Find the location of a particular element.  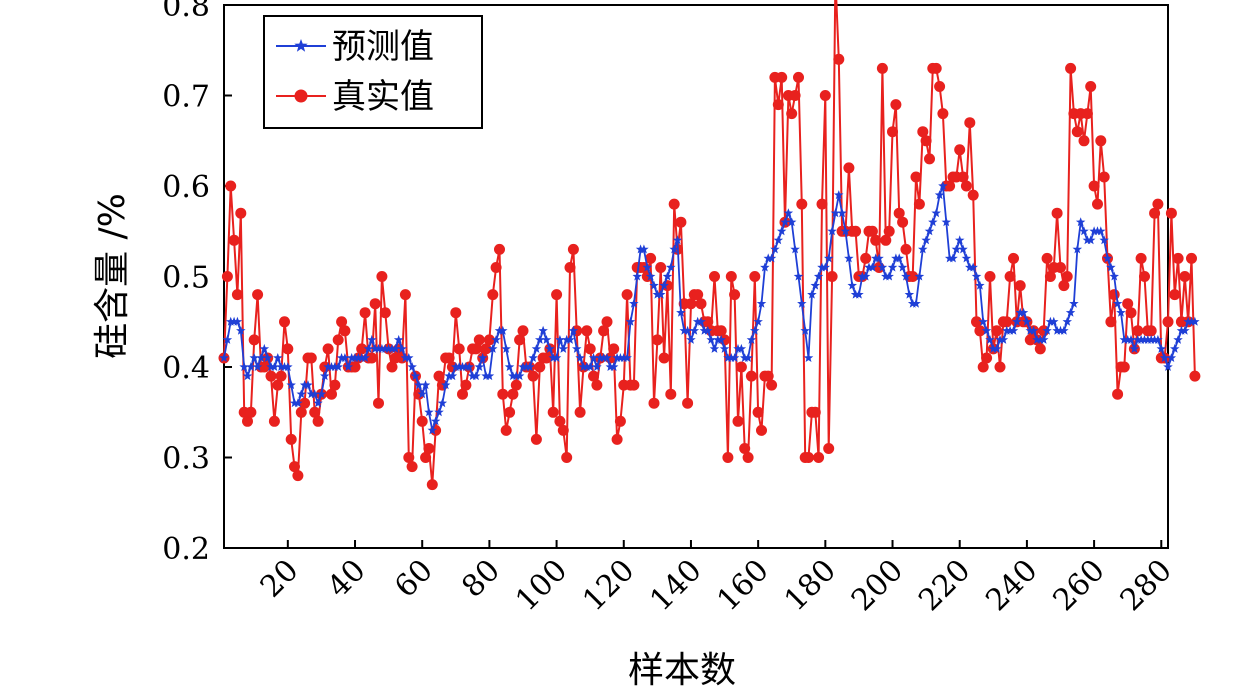

x-tick-label: 40 is located at coordinates (347, 579).